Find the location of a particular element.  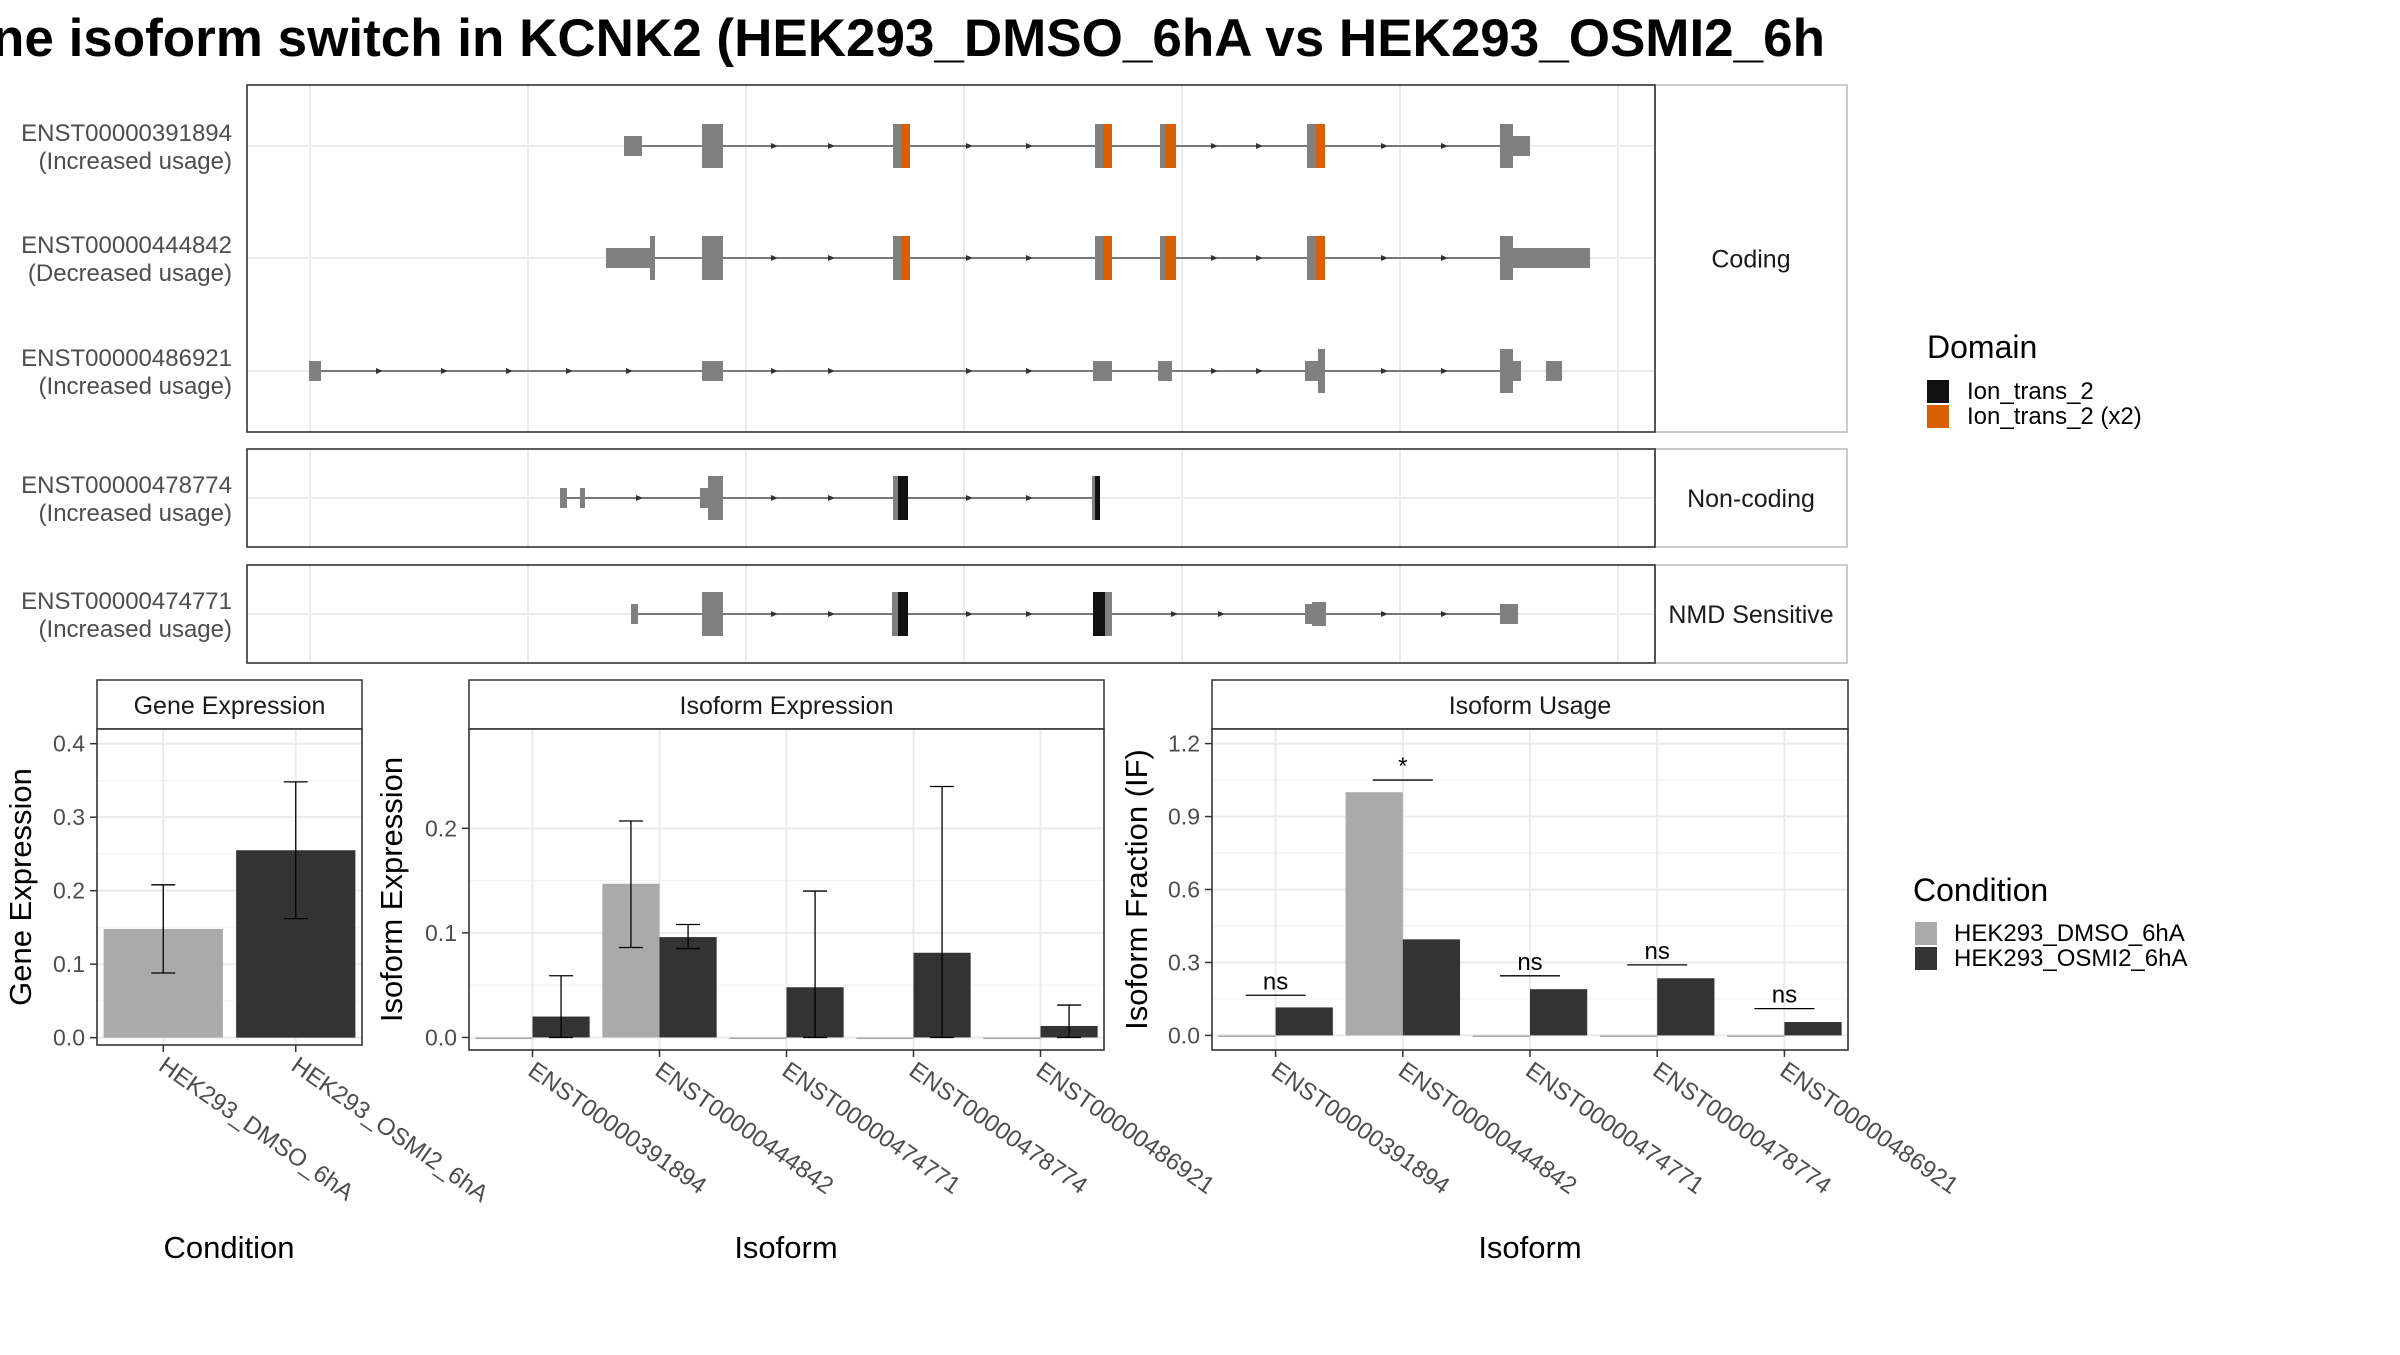

facet-strip-label: NMD Sensitive is located at coordinates (1750, 615).